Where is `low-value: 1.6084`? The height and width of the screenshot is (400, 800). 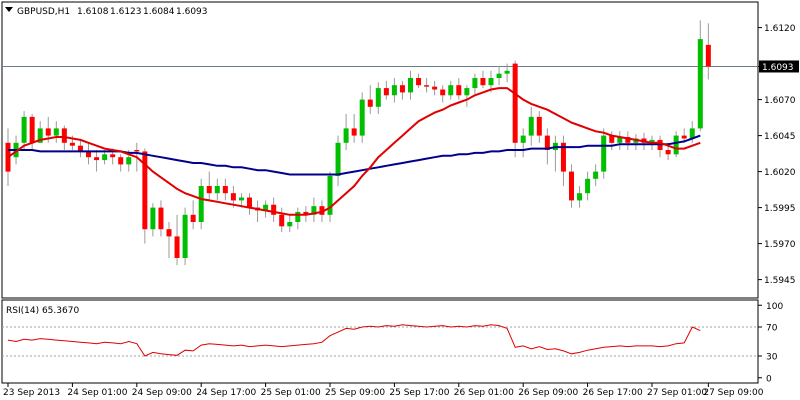 low-value: 1.6084 is located at coordinates (159, 12).